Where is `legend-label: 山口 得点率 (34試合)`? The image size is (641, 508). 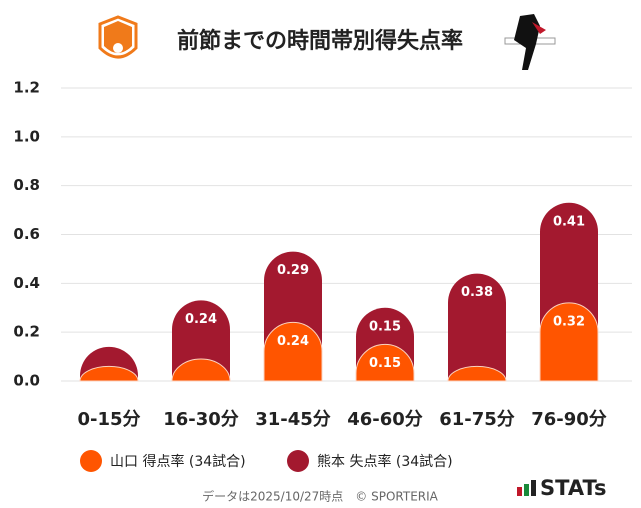
legend-label: 山口 得点率 (34試合) is located at coordinates (178, 461).